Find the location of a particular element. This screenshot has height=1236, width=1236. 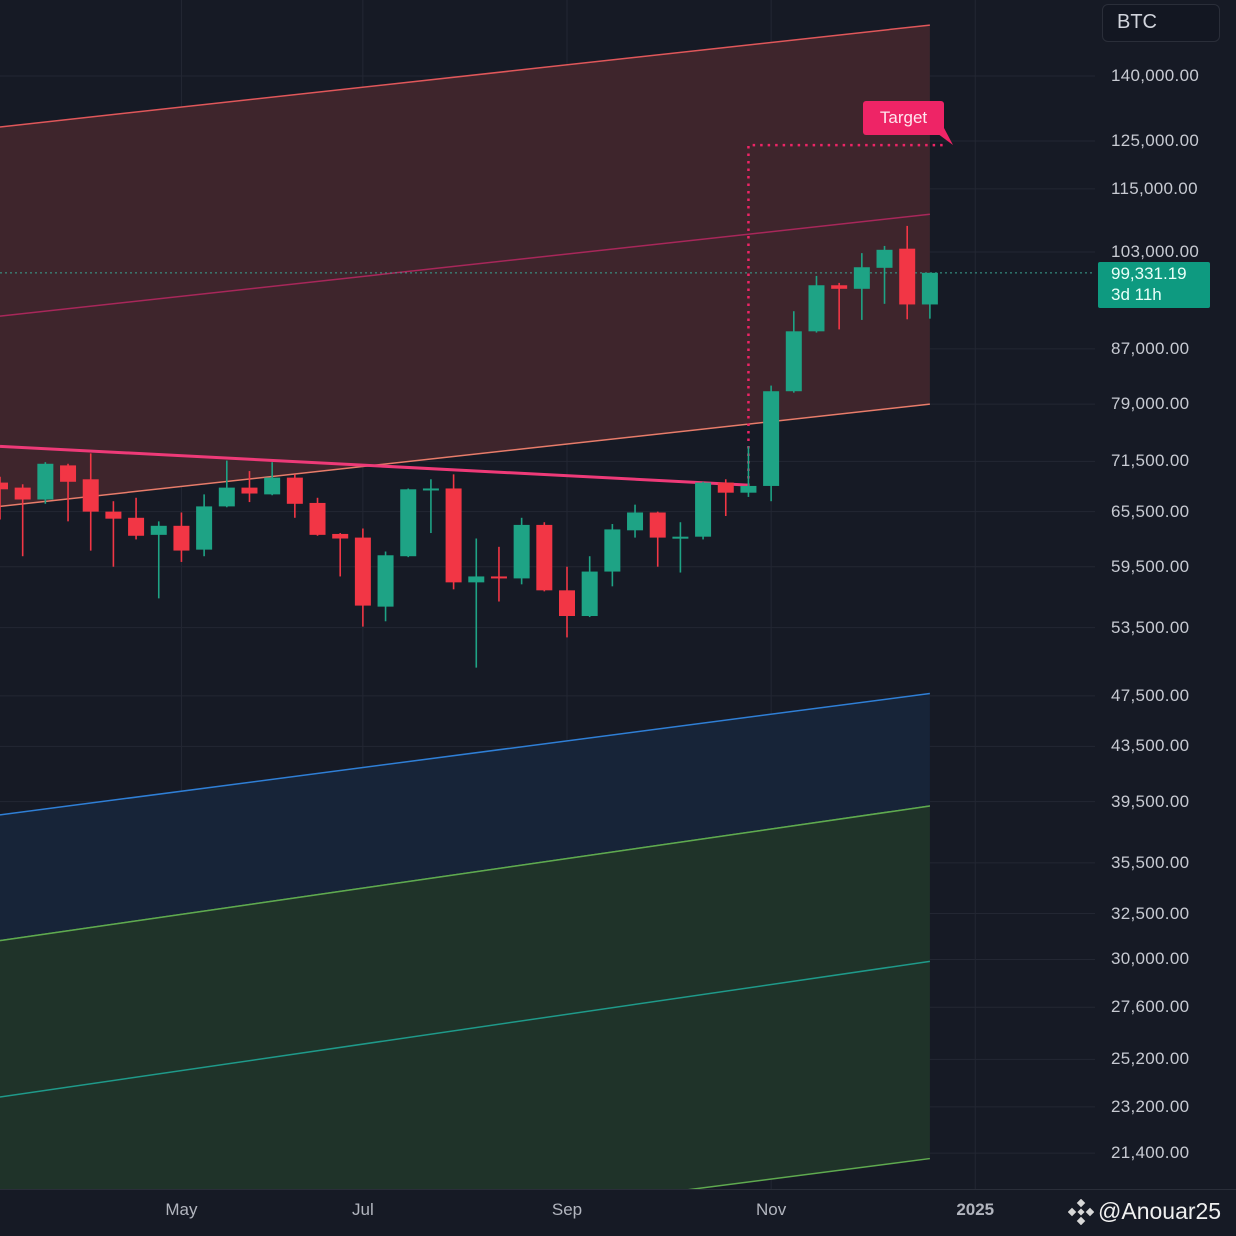

price-tick-label: 23,200.00 is located at coordinates (1150, 1106).